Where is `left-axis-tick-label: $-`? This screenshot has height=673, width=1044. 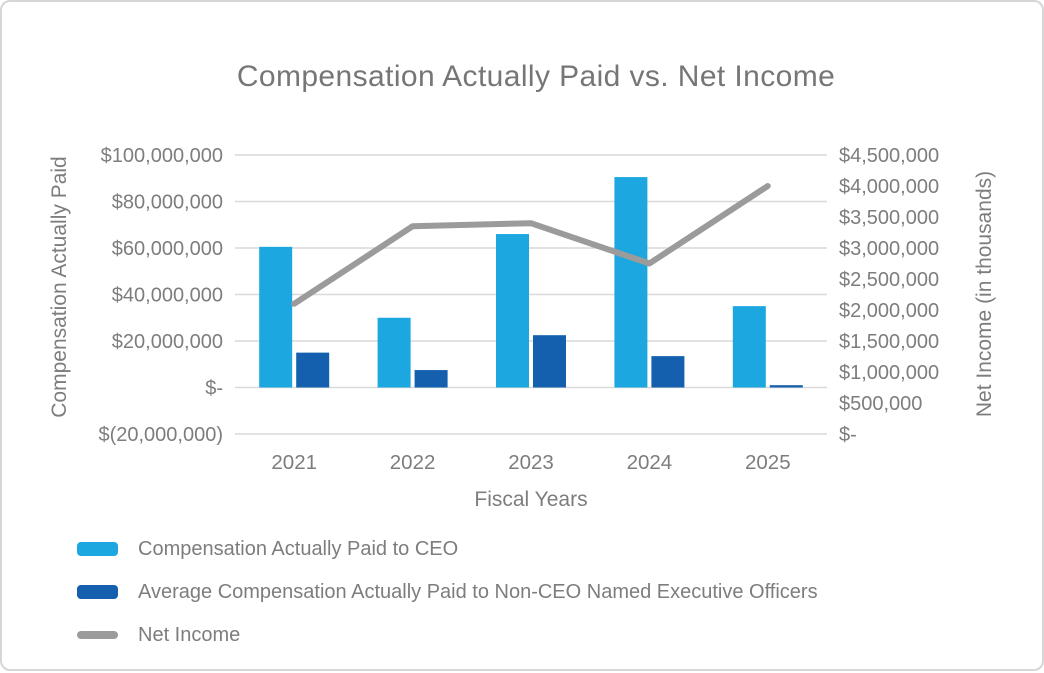 left-axis-tick-label: $- is located at coordinates (214, 389).